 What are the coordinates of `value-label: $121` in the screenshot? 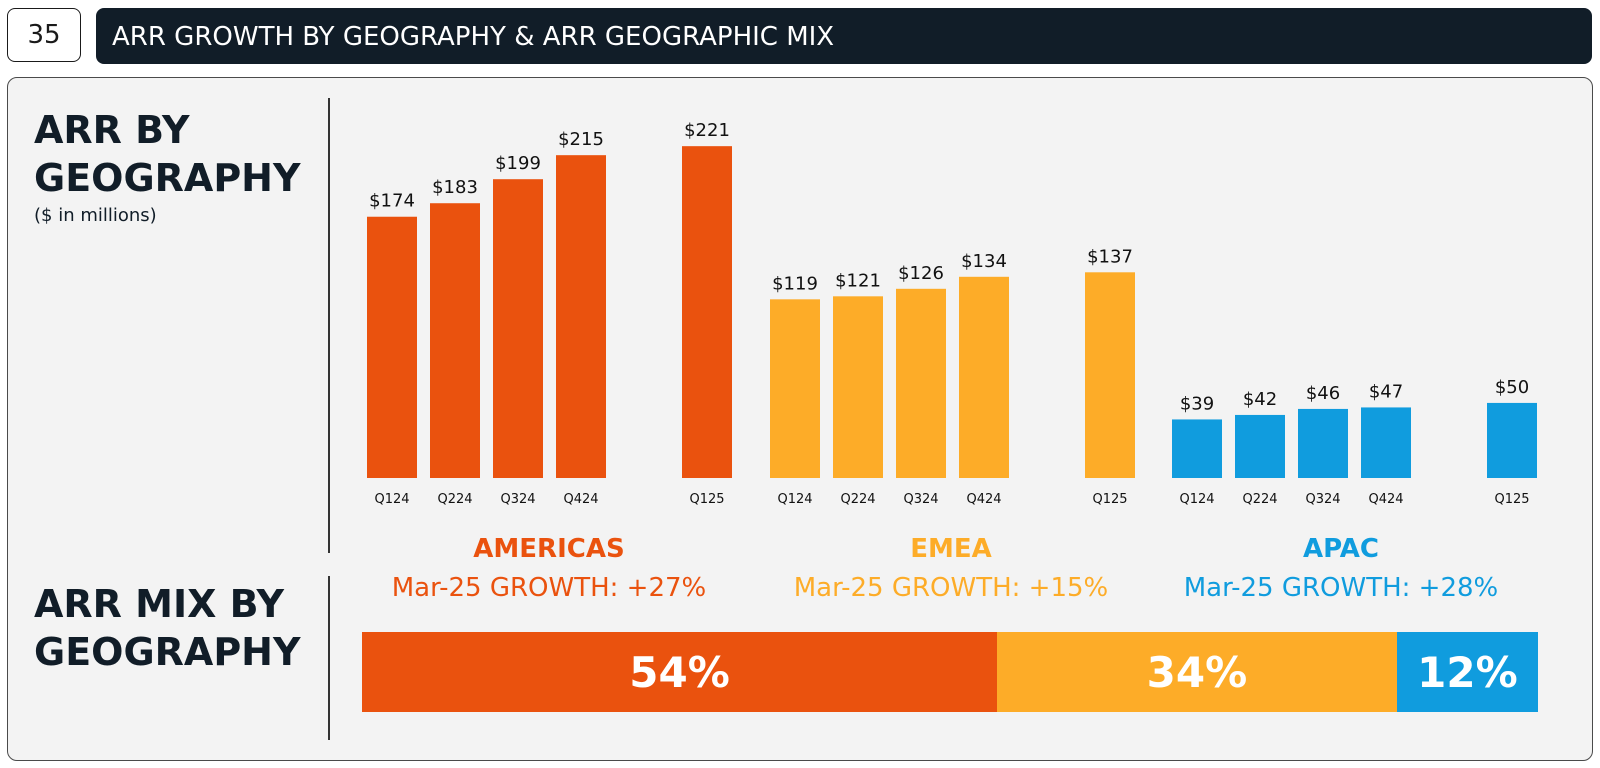 It's located at (858, 280).